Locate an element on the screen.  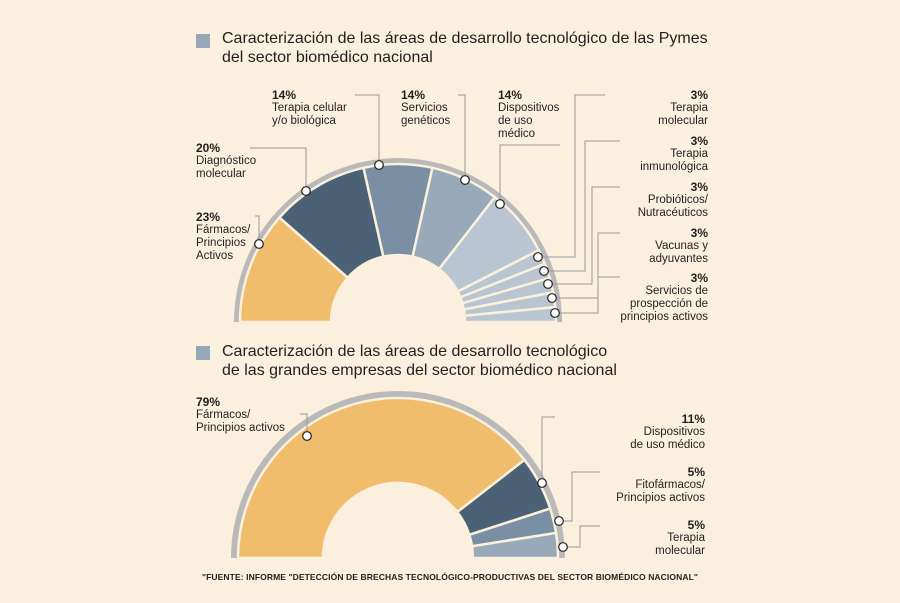
chart2-category: Dispositivos de uso médico is located at coordinates (667, 438).